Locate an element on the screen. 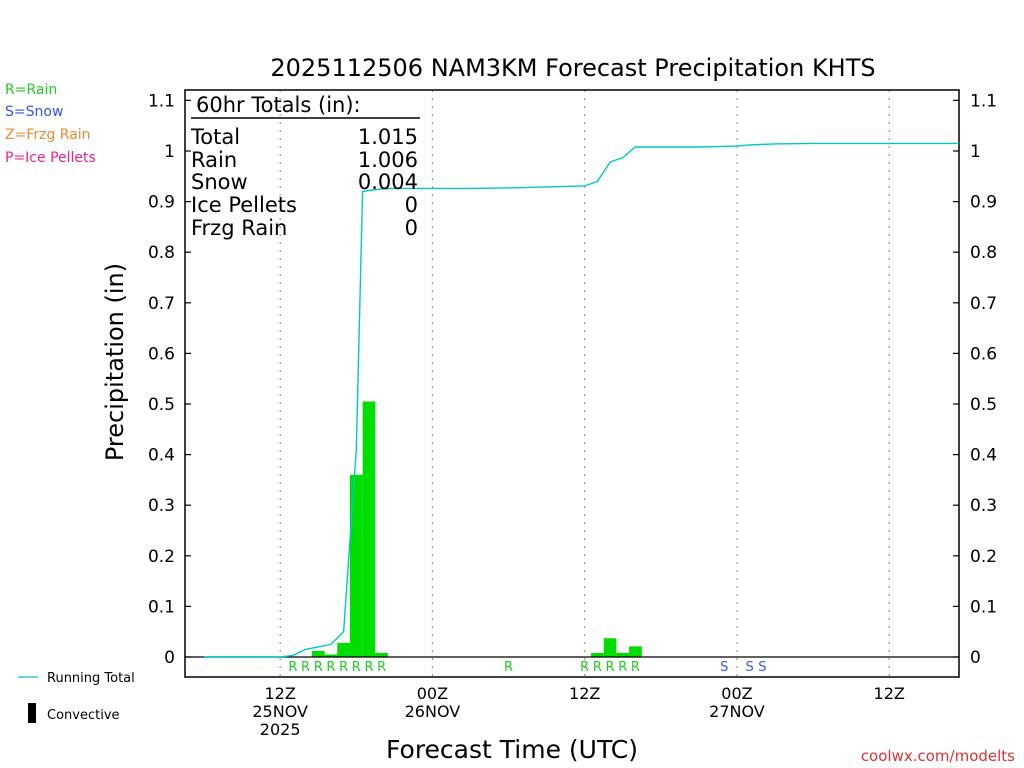 The width and height of the screenshot is (1024, 768). y-tick-label-right: 0.6 is located at coordinates (983, 354).